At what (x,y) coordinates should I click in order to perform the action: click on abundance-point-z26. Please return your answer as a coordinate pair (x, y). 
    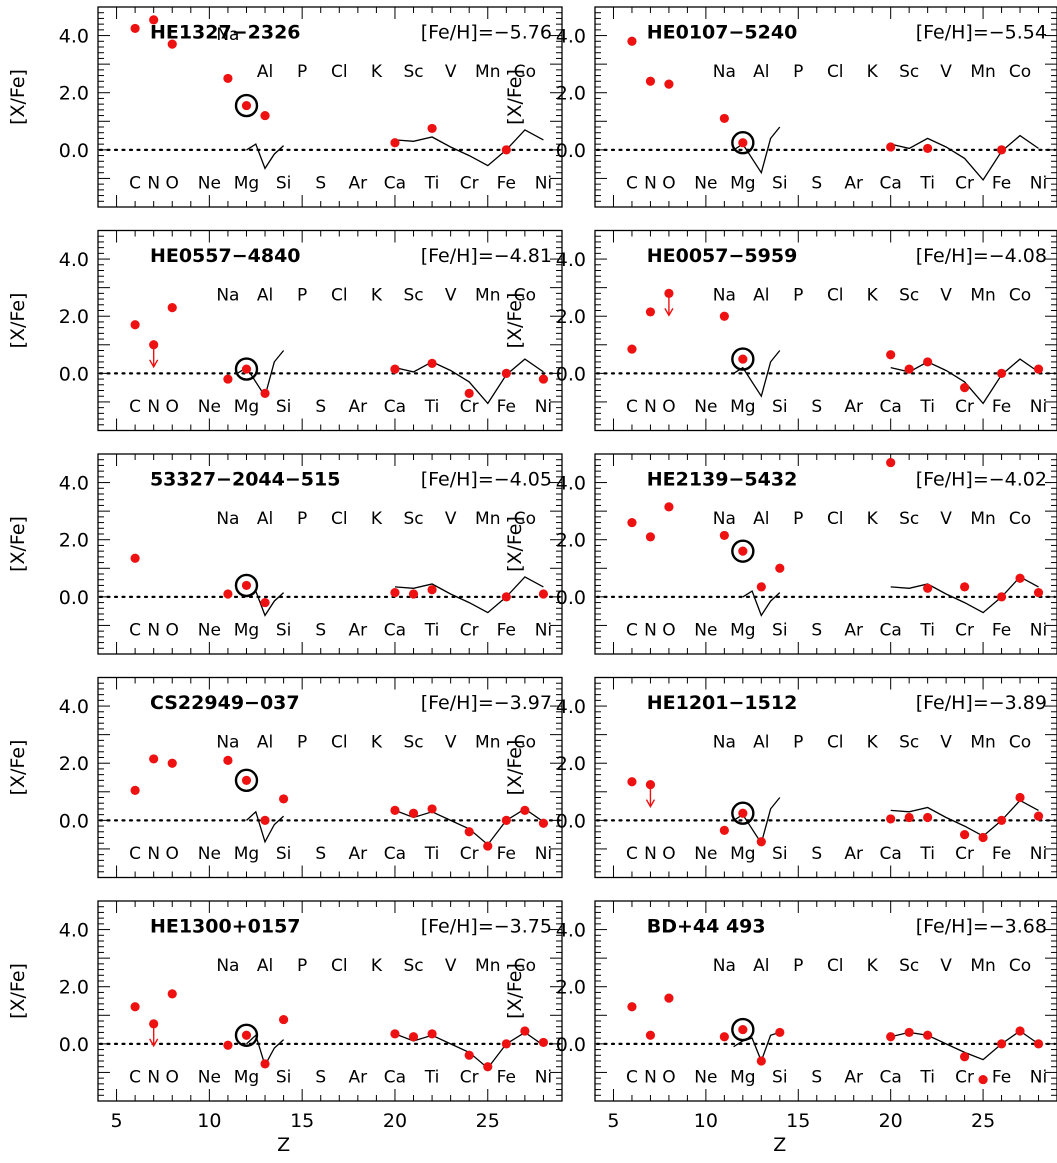
    Looking at the image, I should click on (506, 597).